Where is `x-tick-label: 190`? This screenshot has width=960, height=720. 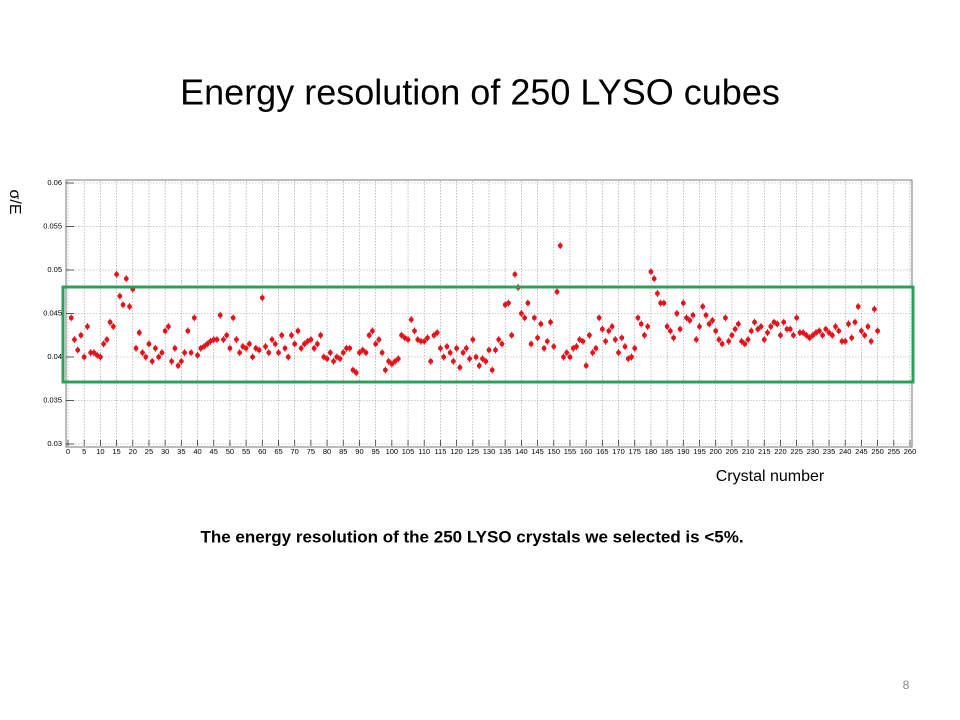 x-tick-label: 190 is located at coordinates (683, 451).